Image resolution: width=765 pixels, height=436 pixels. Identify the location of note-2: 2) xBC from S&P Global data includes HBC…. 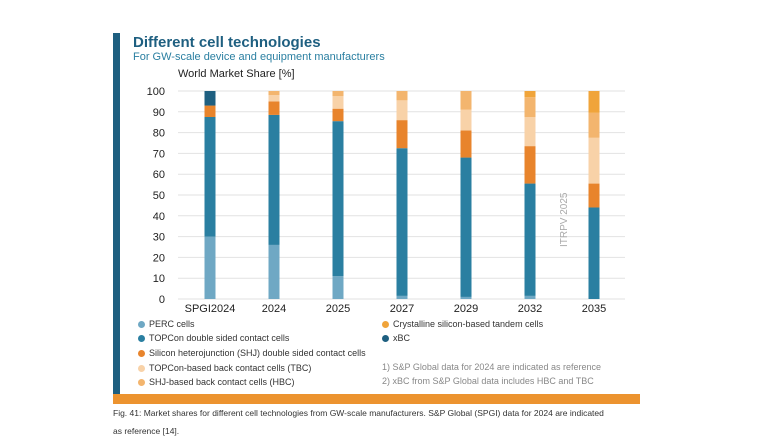
(488, 381).